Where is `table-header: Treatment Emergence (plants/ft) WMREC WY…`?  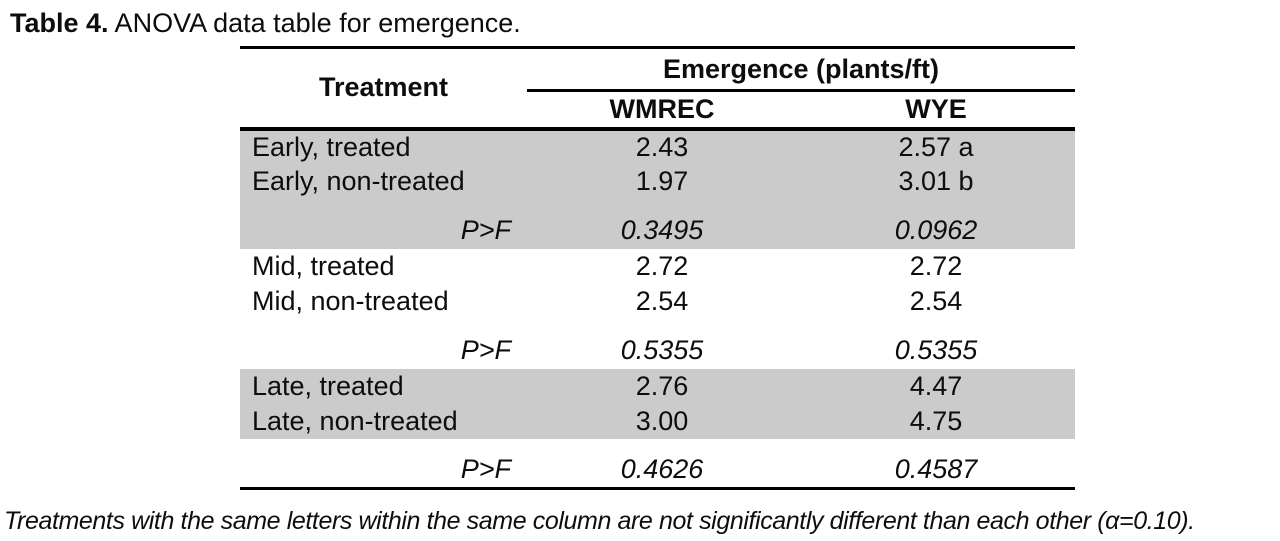 table-header: Treatment Emergence (plants/ft) WMREC WY… is located at coordinates (657, 89).